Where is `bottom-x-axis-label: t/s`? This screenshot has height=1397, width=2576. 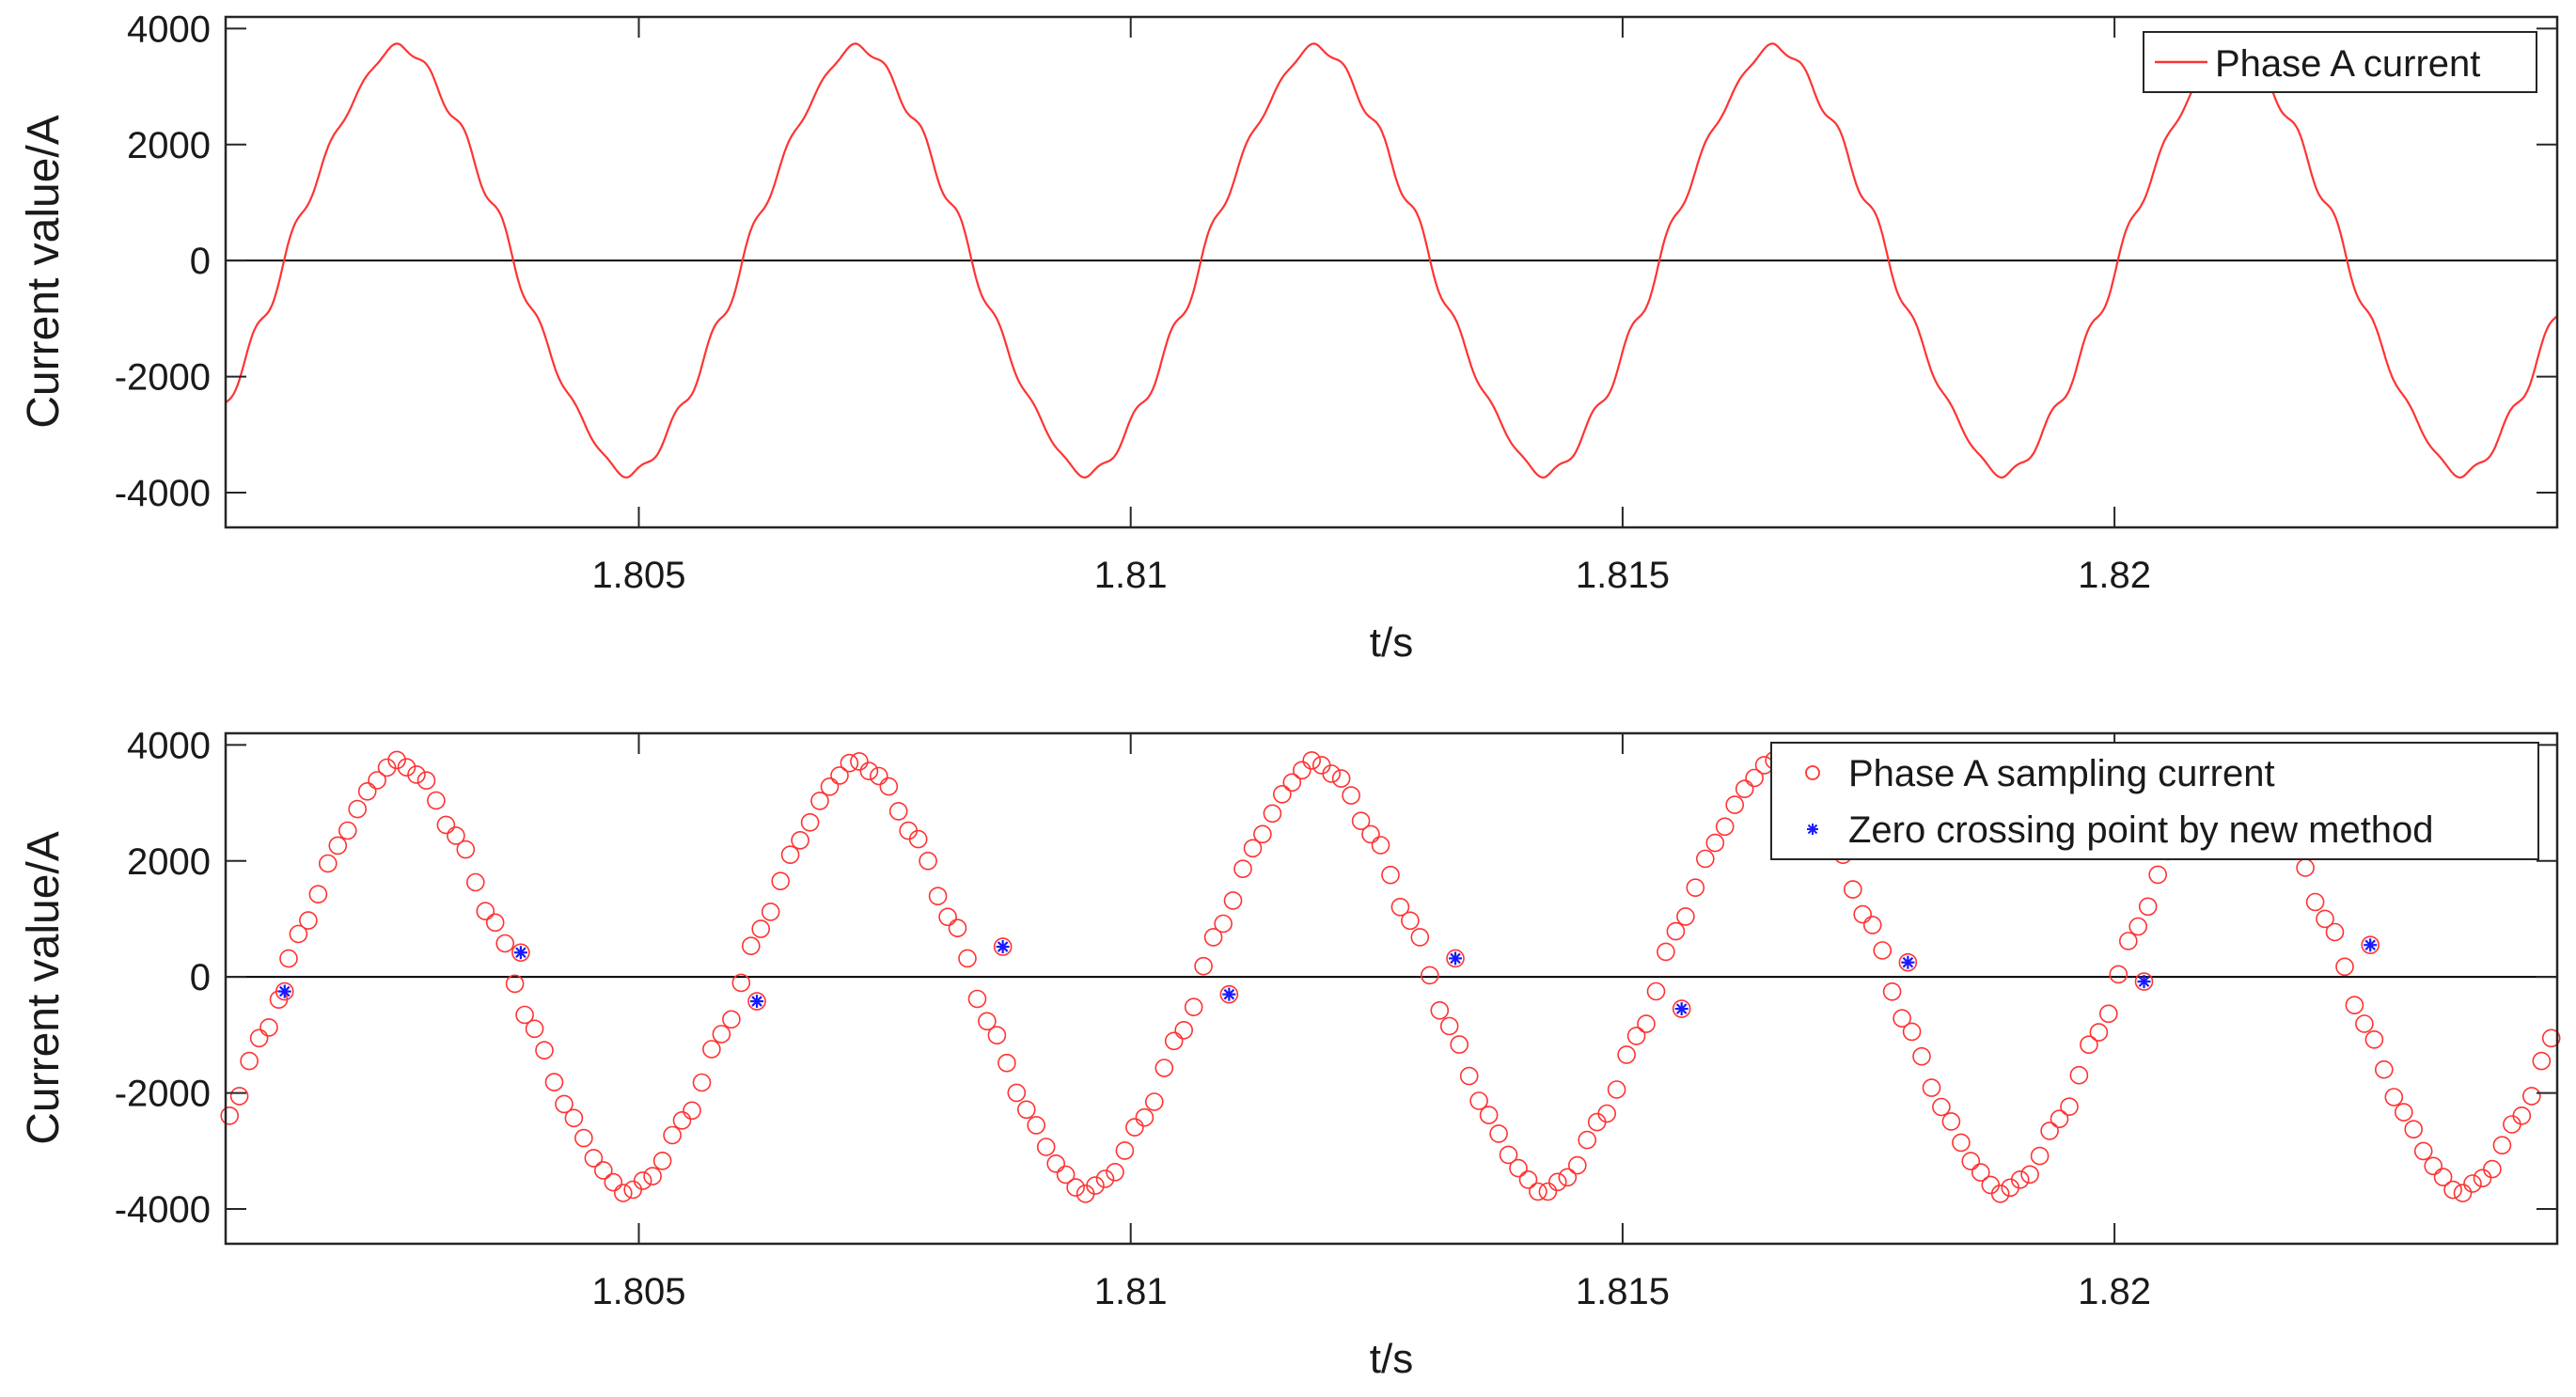 bottom-x-axis-label: t/s is located at coordinates (1391, 1359).